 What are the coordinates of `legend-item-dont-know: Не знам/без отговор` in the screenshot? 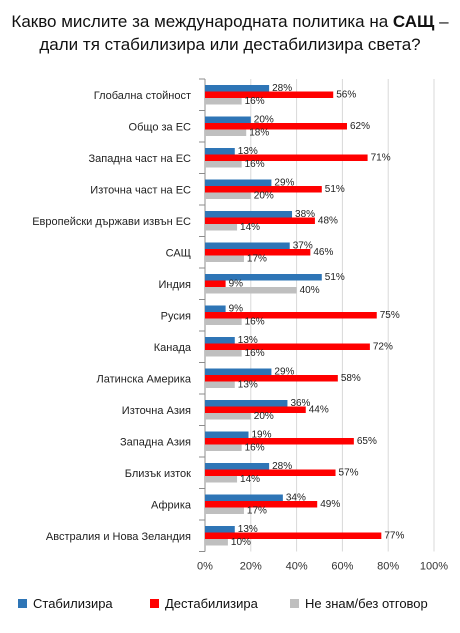 It's located at (359, 603).